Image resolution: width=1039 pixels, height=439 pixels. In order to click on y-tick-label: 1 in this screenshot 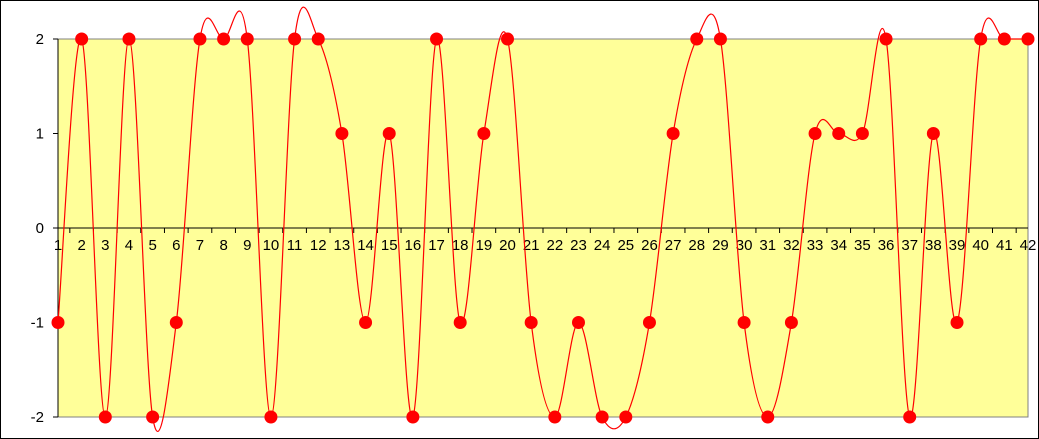, I will do `click(40, 134)`.